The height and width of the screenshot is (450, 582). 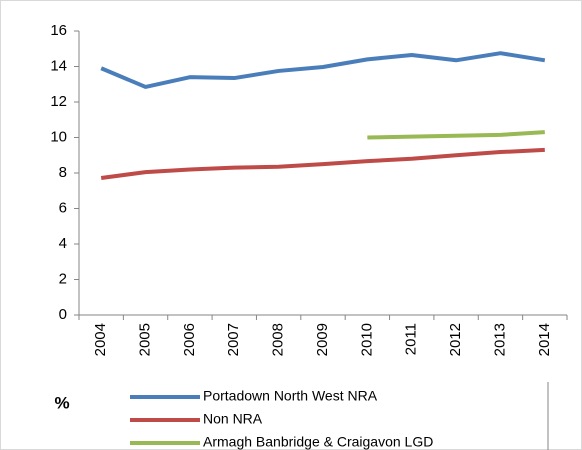 What do you see at coordinates (233, 419) in the screenshot?
I see `legend-label: Non NRA` at bounding box center [233, 419].